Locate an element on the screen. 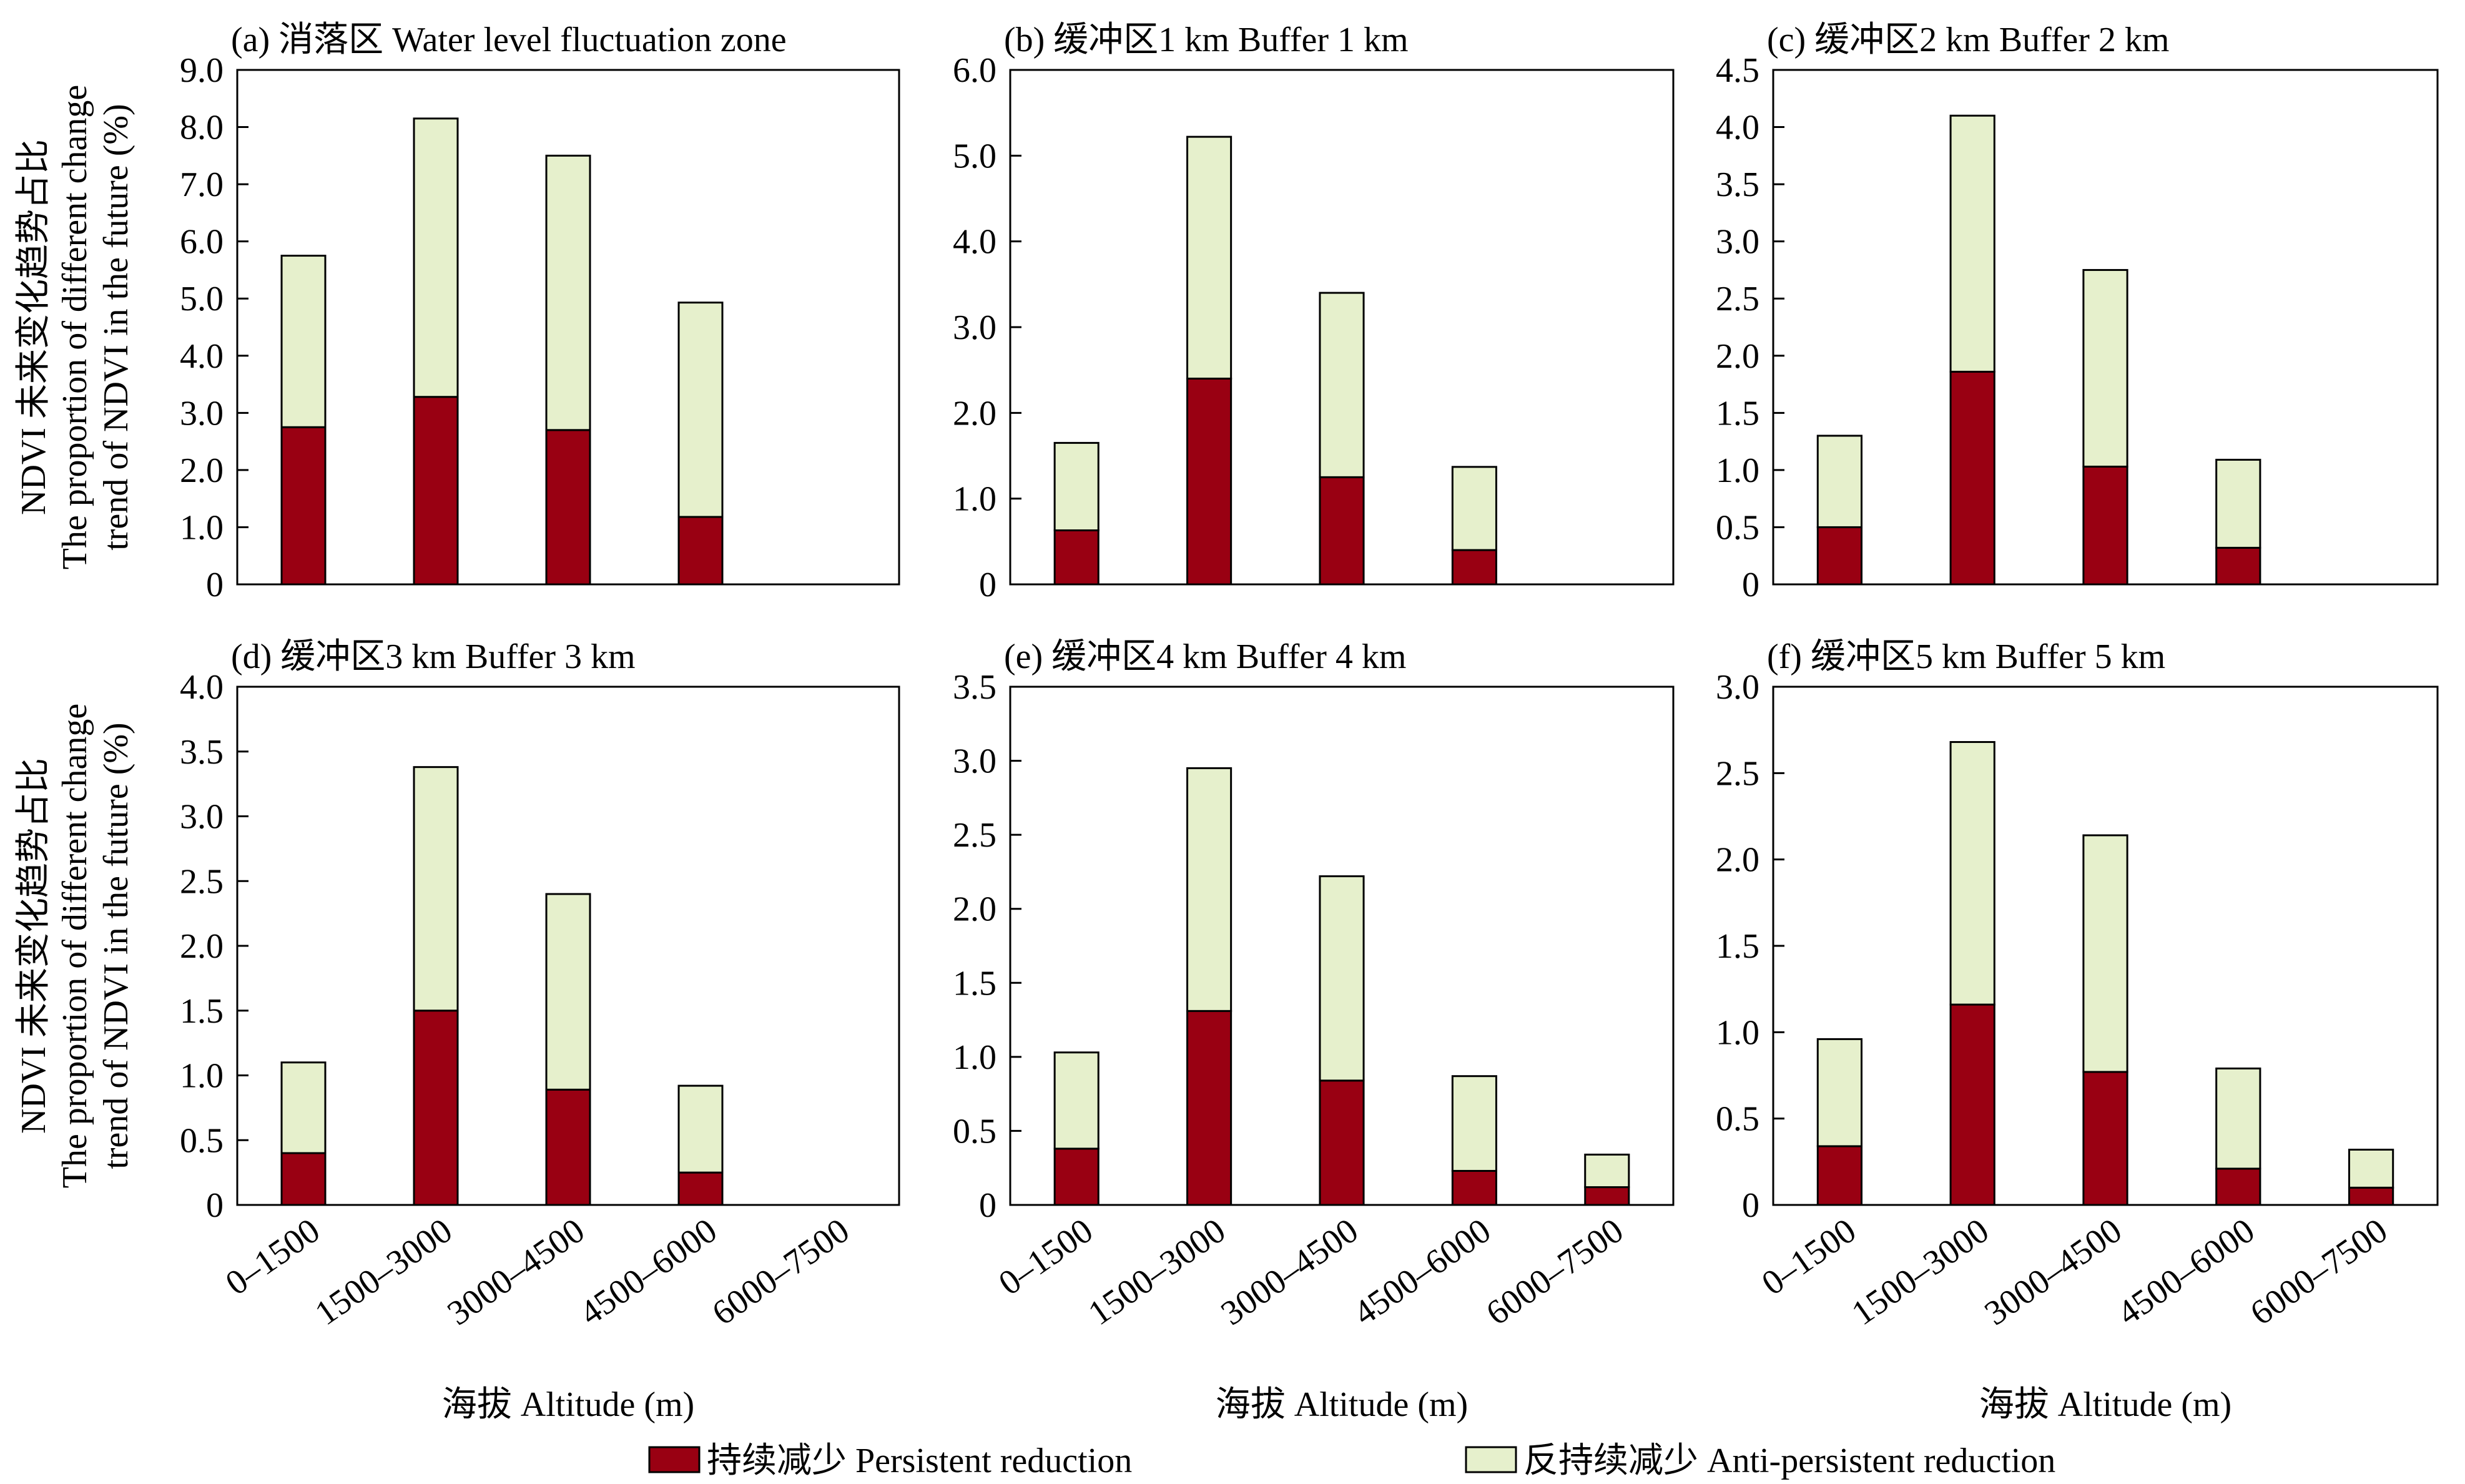 The height and width of the screenshot is (1484, 2465). y-tick-label: 7.0 is located at coordinates (202, 184).